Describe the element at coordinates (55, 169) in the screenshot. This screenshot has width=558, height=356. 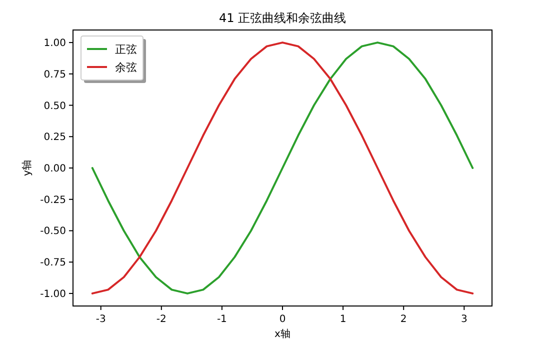
I see `y-tick-label: 0.00` at that location.